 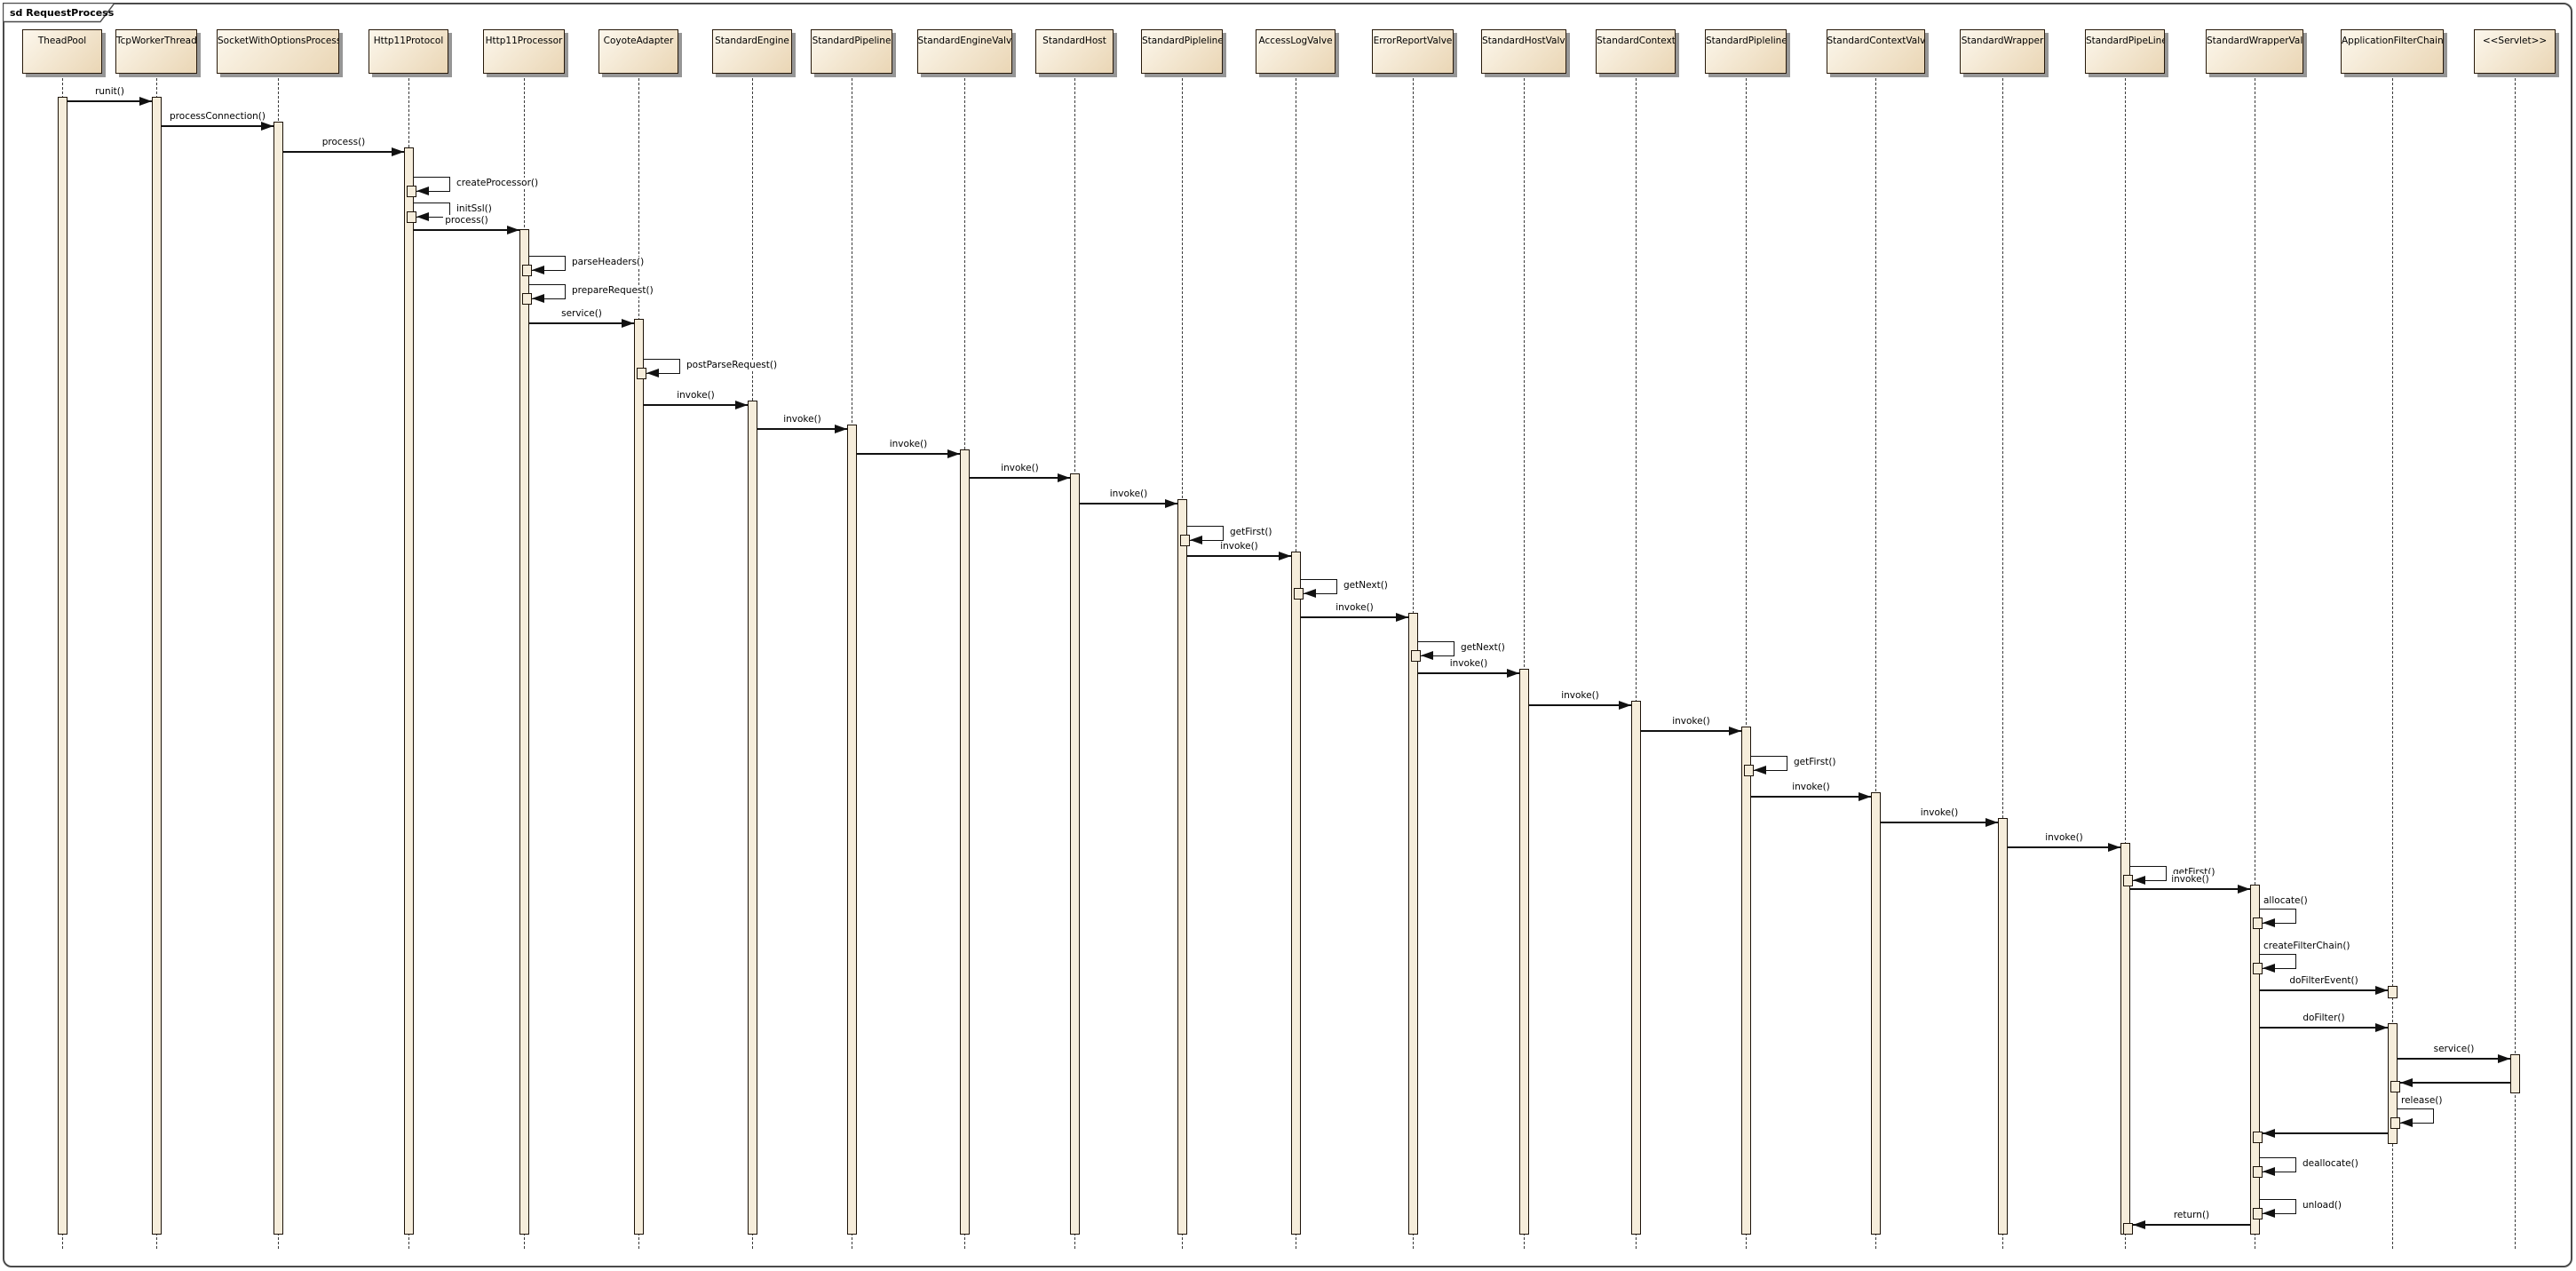 I want to click on lifeline-head-StandardHostValve: StandardHostValve, so click(x=1524, y=51).